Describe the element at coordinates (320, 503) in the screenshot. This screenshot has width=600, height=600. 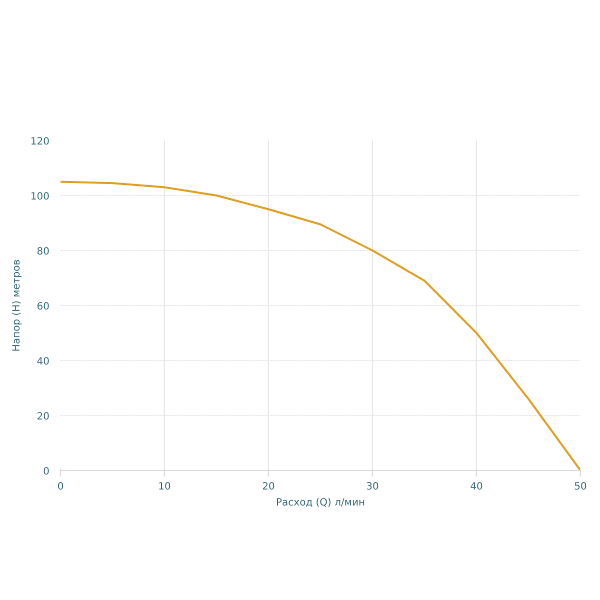
I see `x-axis-title: Расход (Q) л/мин` at that location.